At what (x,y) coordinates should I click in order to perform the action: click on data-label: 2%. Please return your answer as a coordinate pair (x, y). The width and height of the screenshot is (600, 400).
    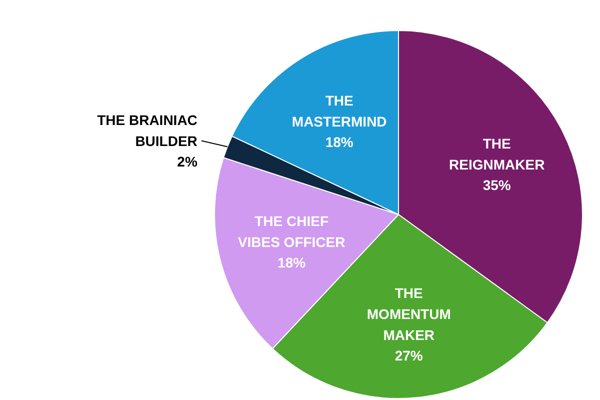
    Looking at the image, I should click on (187, 162).